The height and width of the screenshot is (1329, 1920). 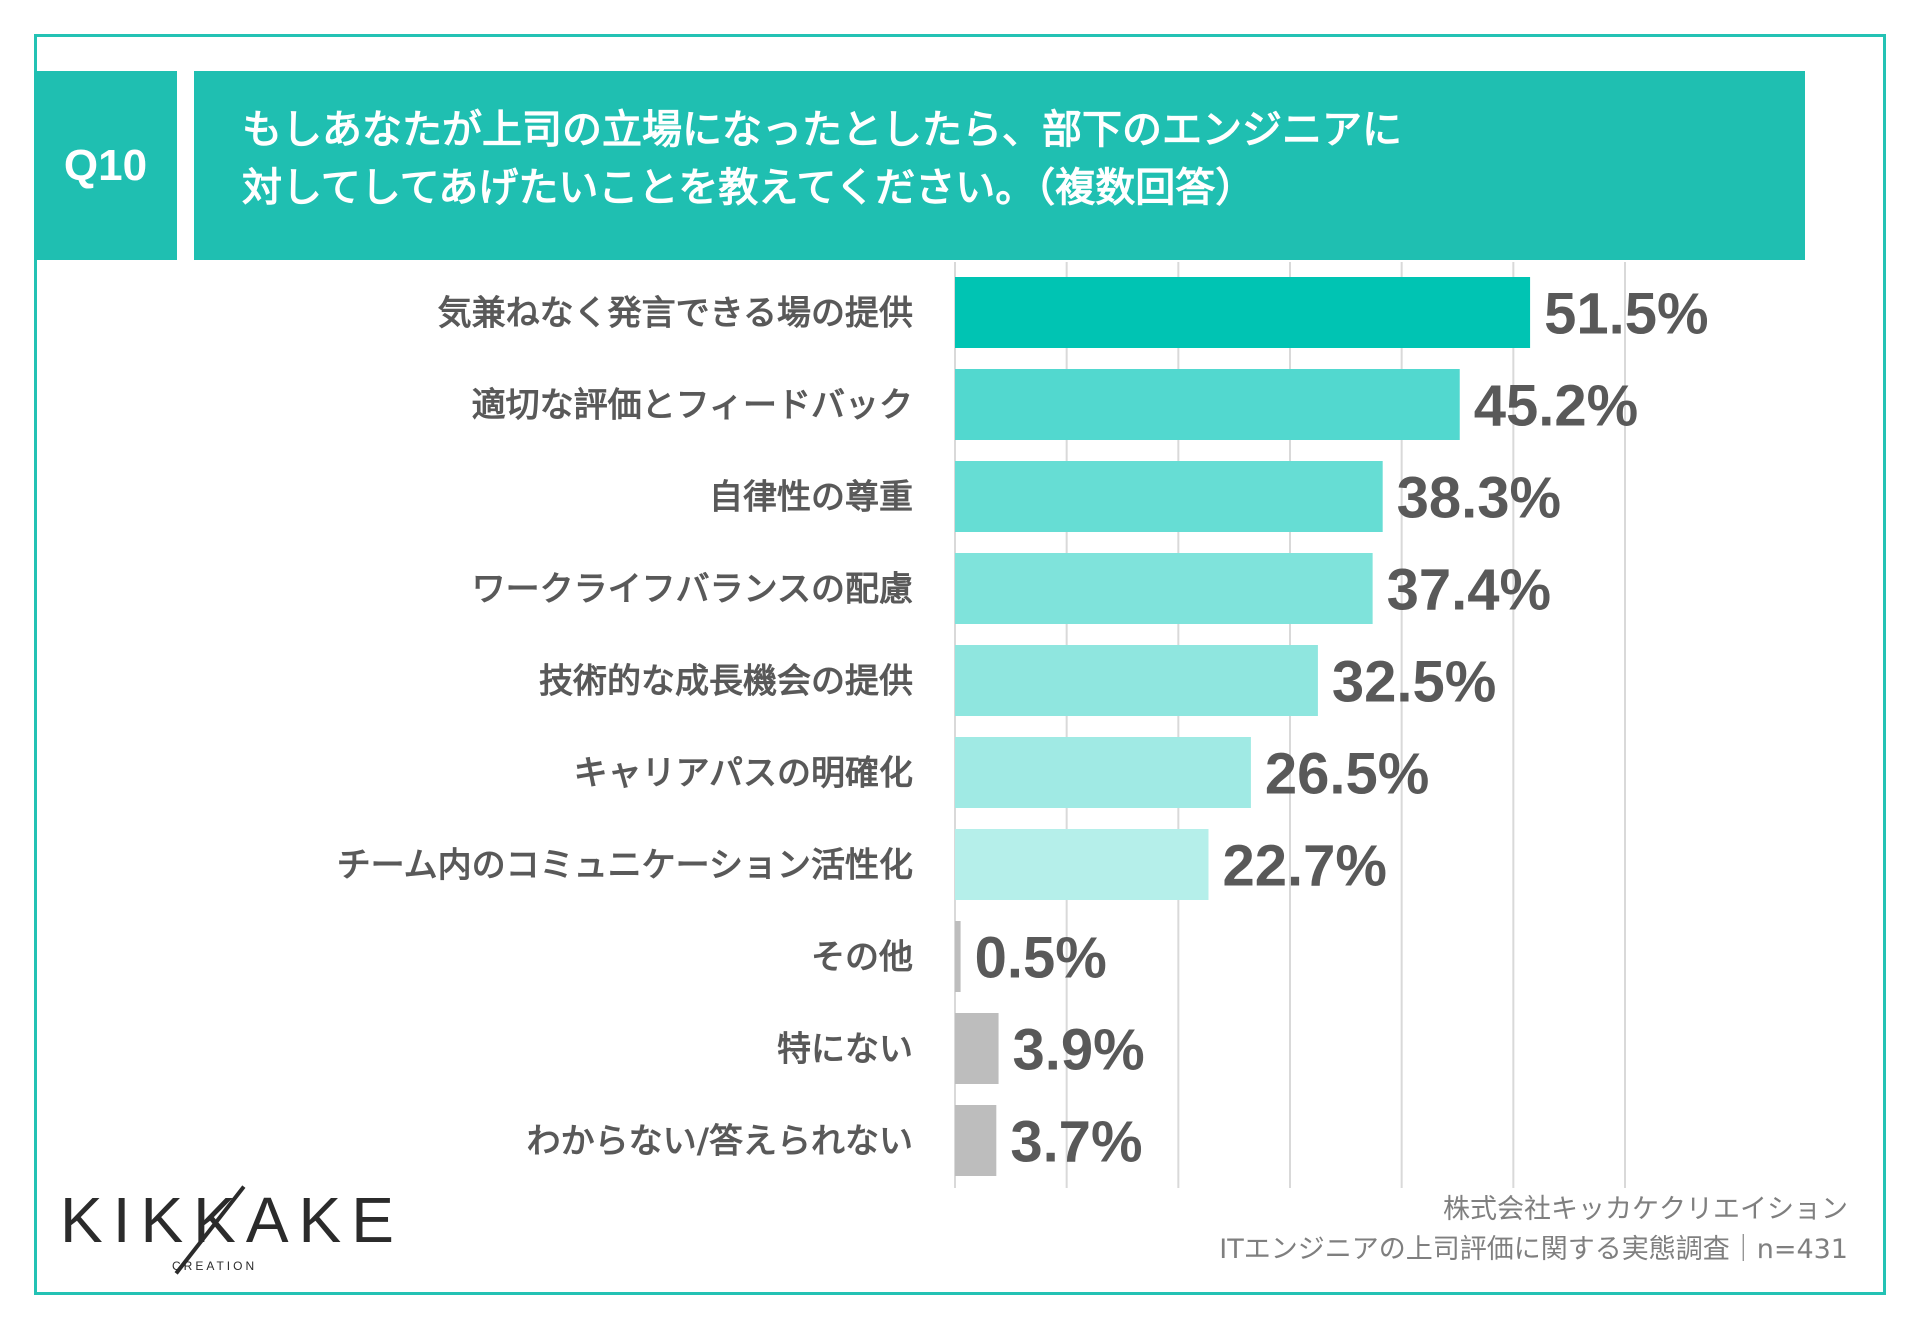 What do you see at coordinates (1347, 774) in the screenshot?
I see `value-label: 26.5%` at bounding box center [1347, 774].